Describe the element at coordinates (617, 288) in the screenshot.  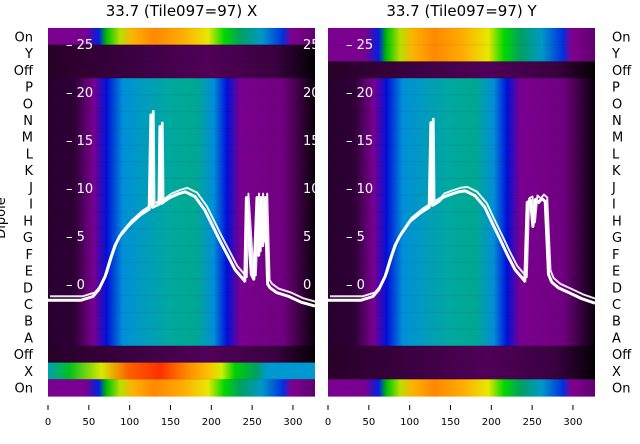
I see `row-label: D` at that location.